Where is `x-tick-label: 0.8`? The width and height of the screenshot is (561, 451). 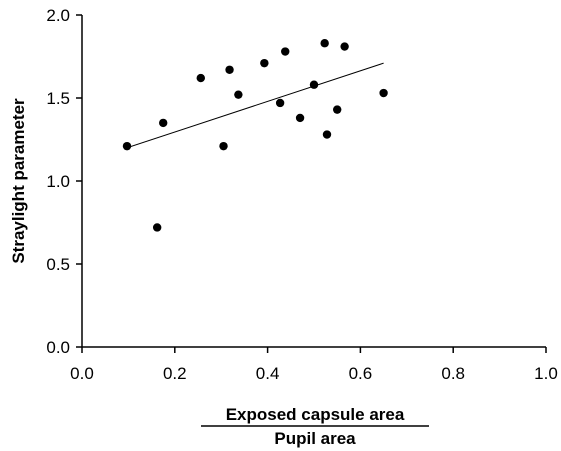 x-tick-label: 0.8 is located at coordinates (453, 373).